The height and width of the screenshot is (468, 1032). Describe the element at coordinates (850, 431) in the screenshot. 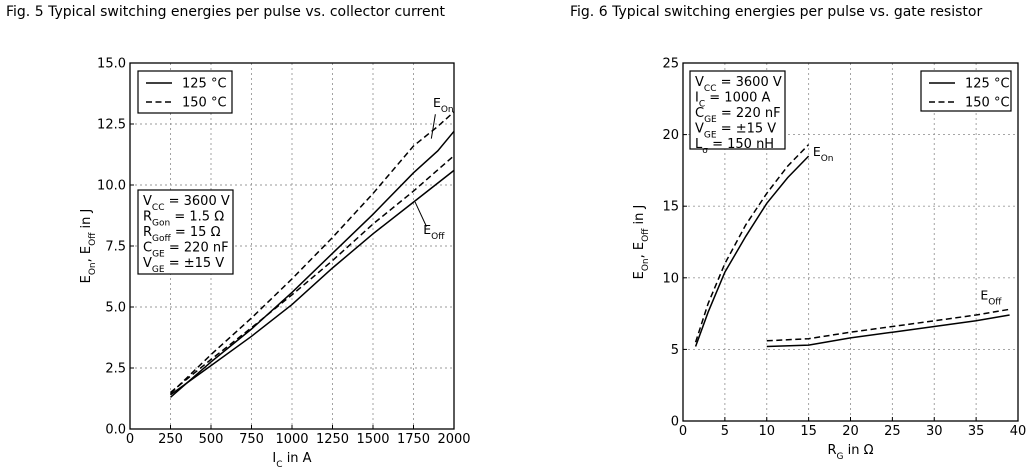

I see `x-tick-label: 20` at that location.